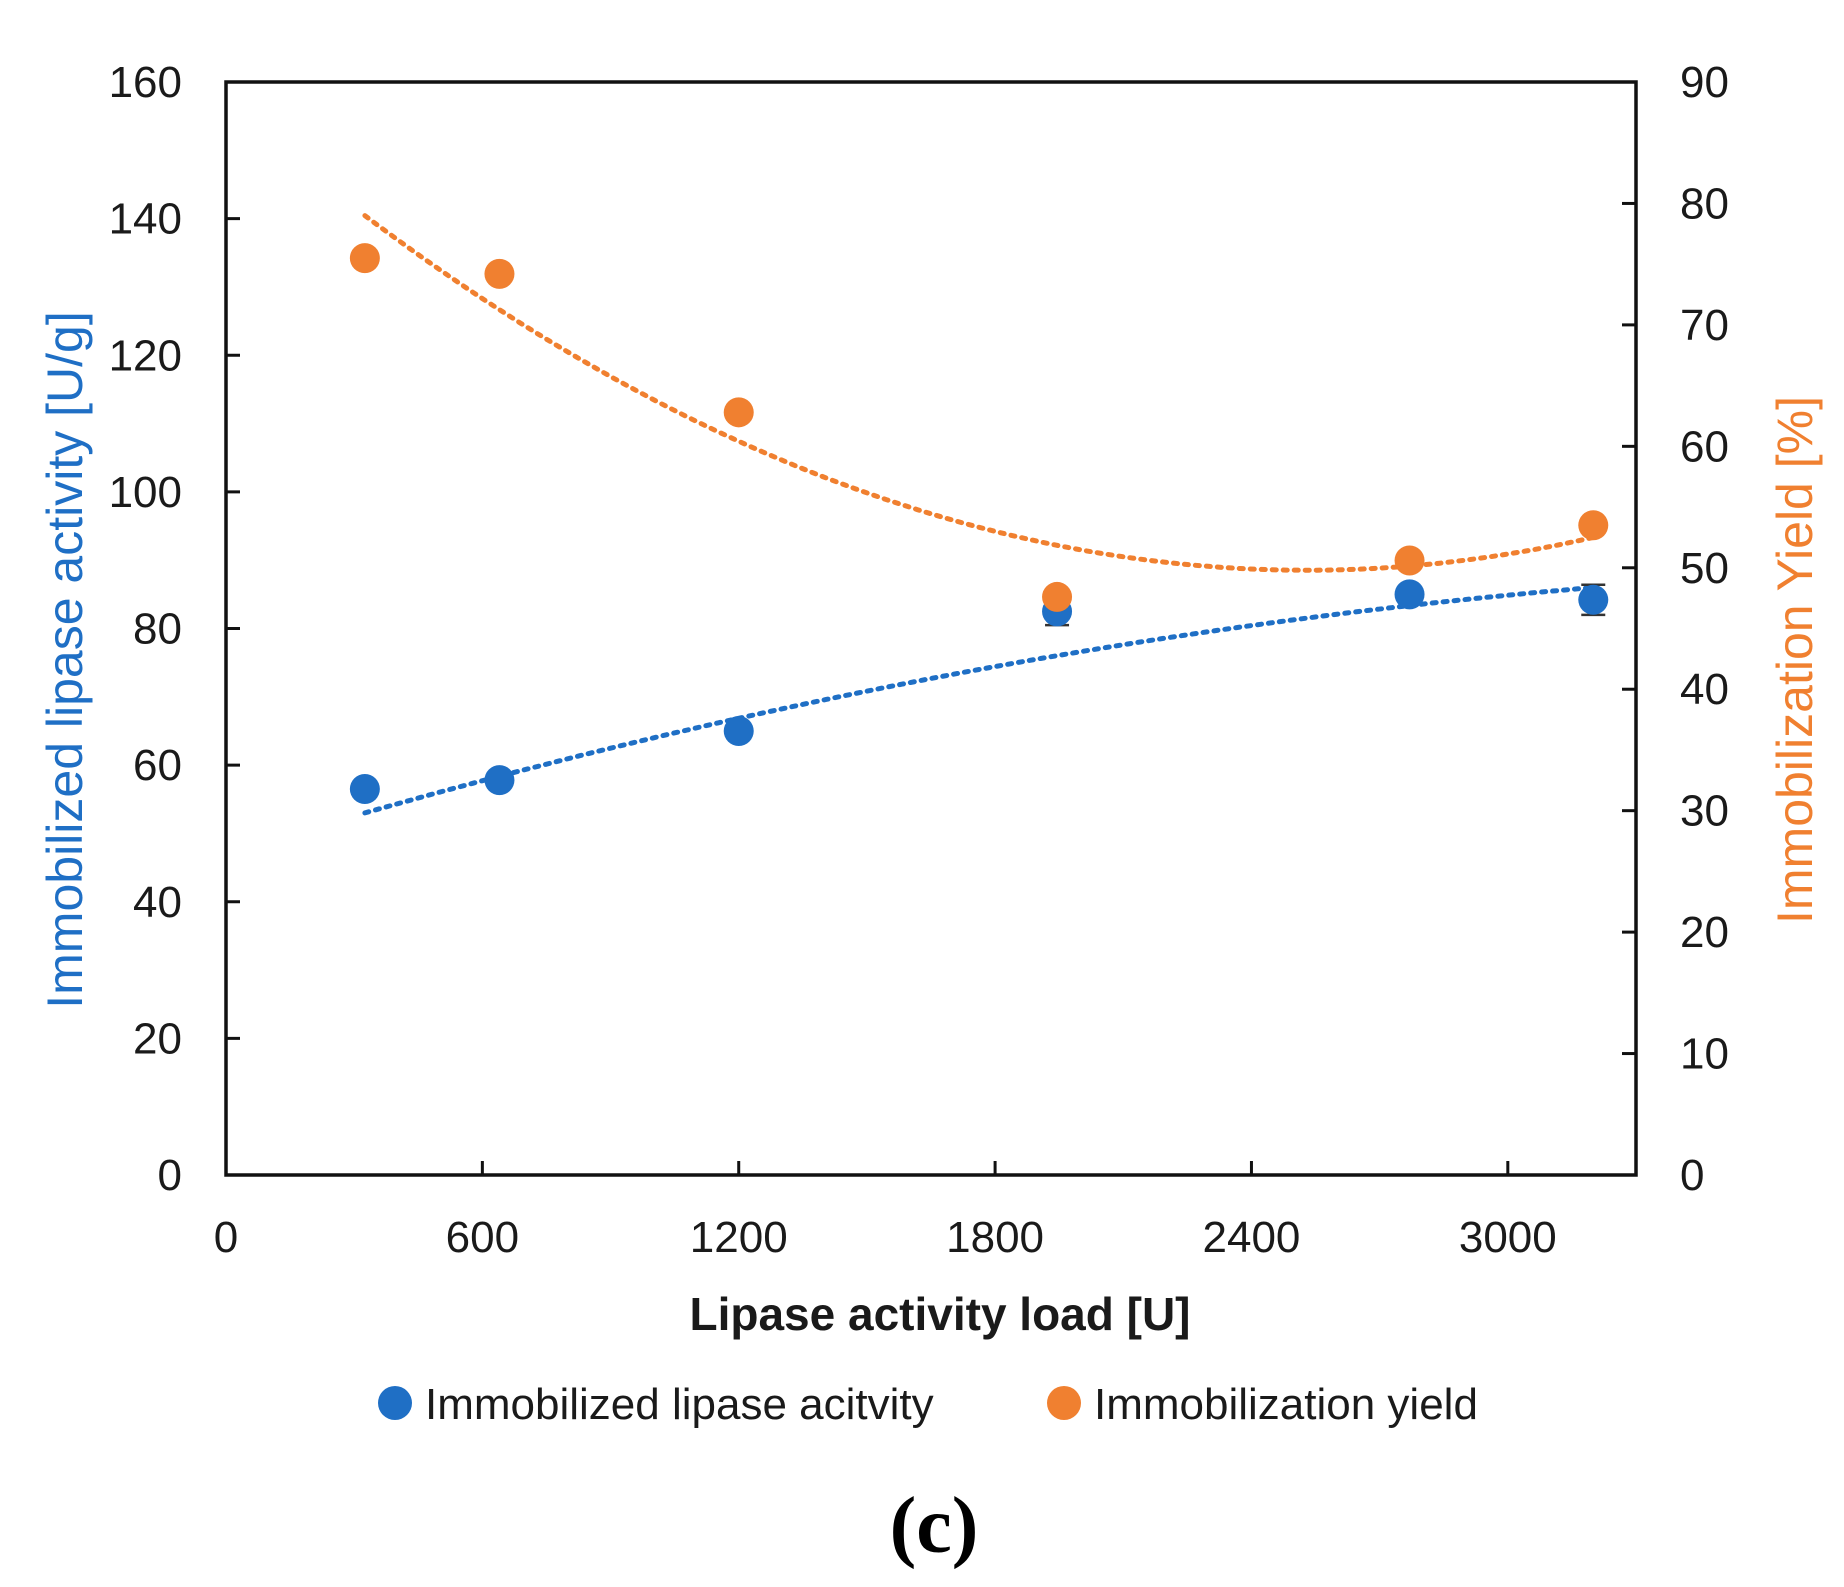 This screenshot has width=1844, height=1587. What do you see at coordinates (1704, 689) in the screenshot?
I see `y-right-tick-label: 40` at bounding box center [1704, 689].